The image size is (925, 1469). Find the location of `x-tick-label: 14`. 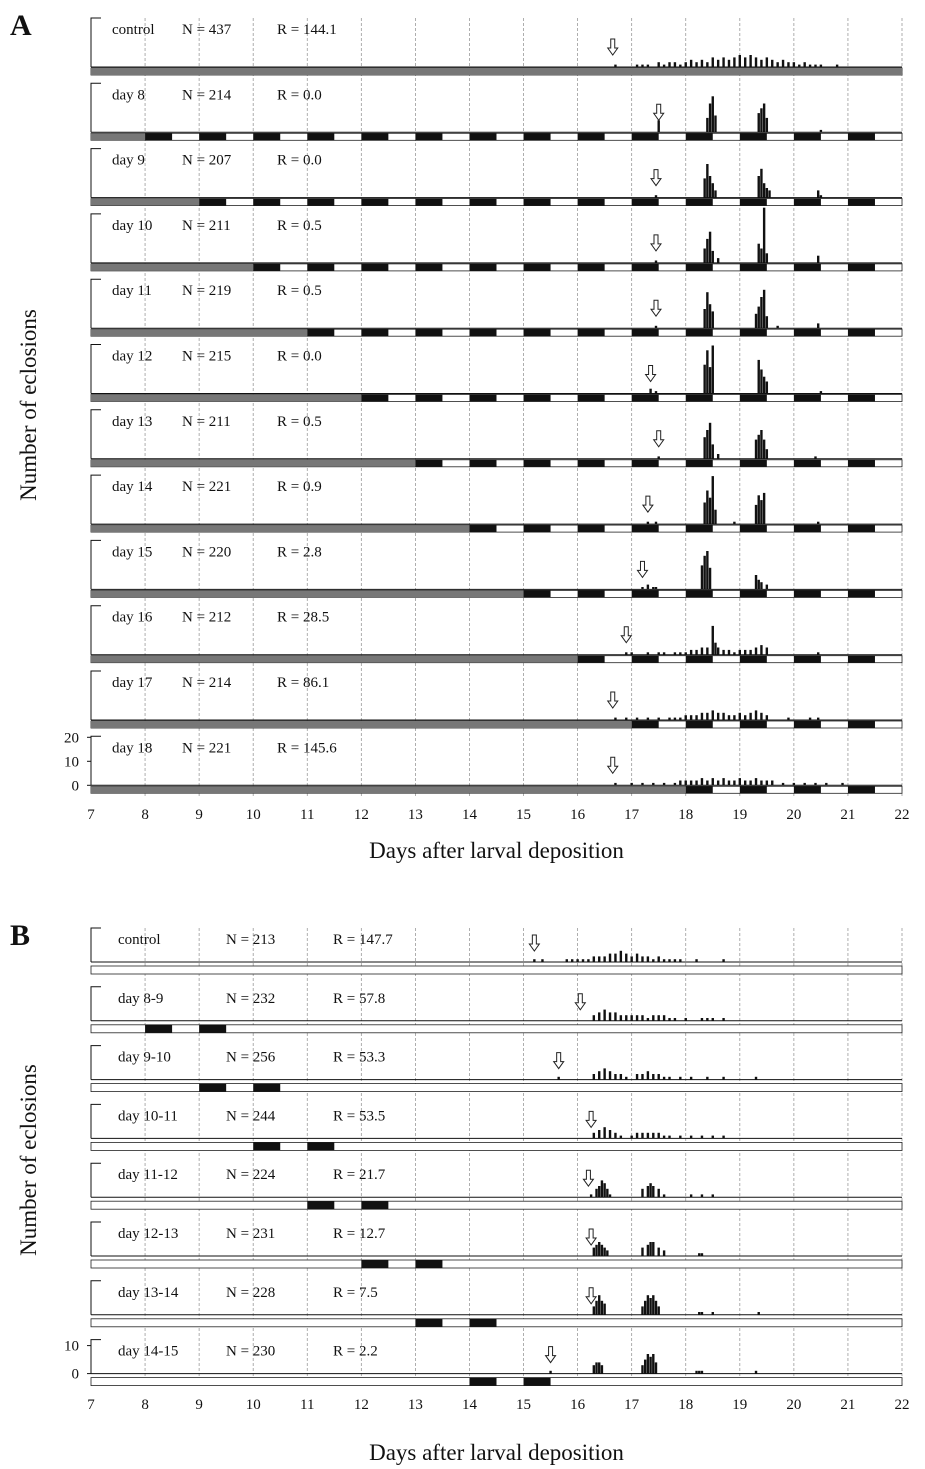

x-tick-label: 14 is located at coordinates (470, 815).